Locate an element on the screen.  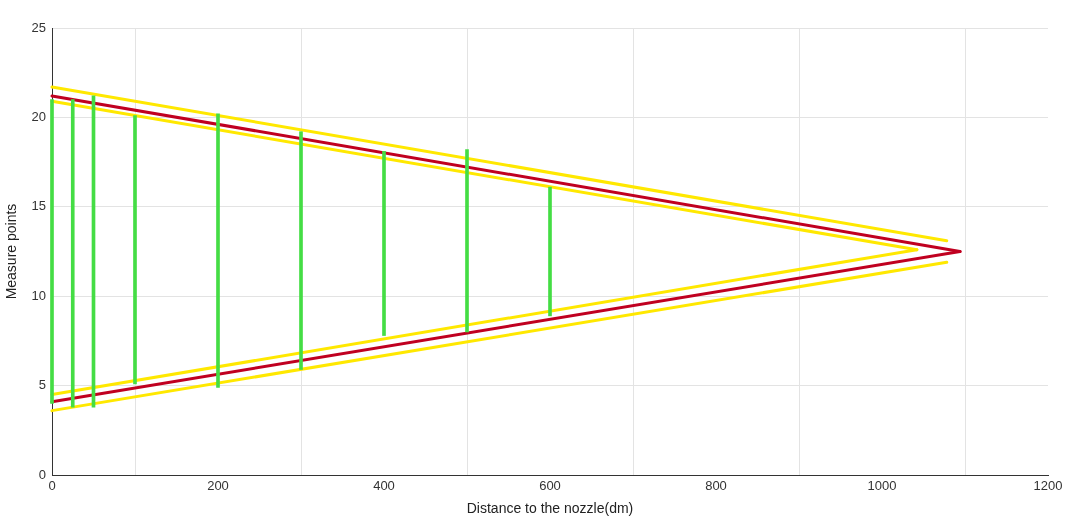
y-tick-label: 10 is located at coordinates (38, 295).